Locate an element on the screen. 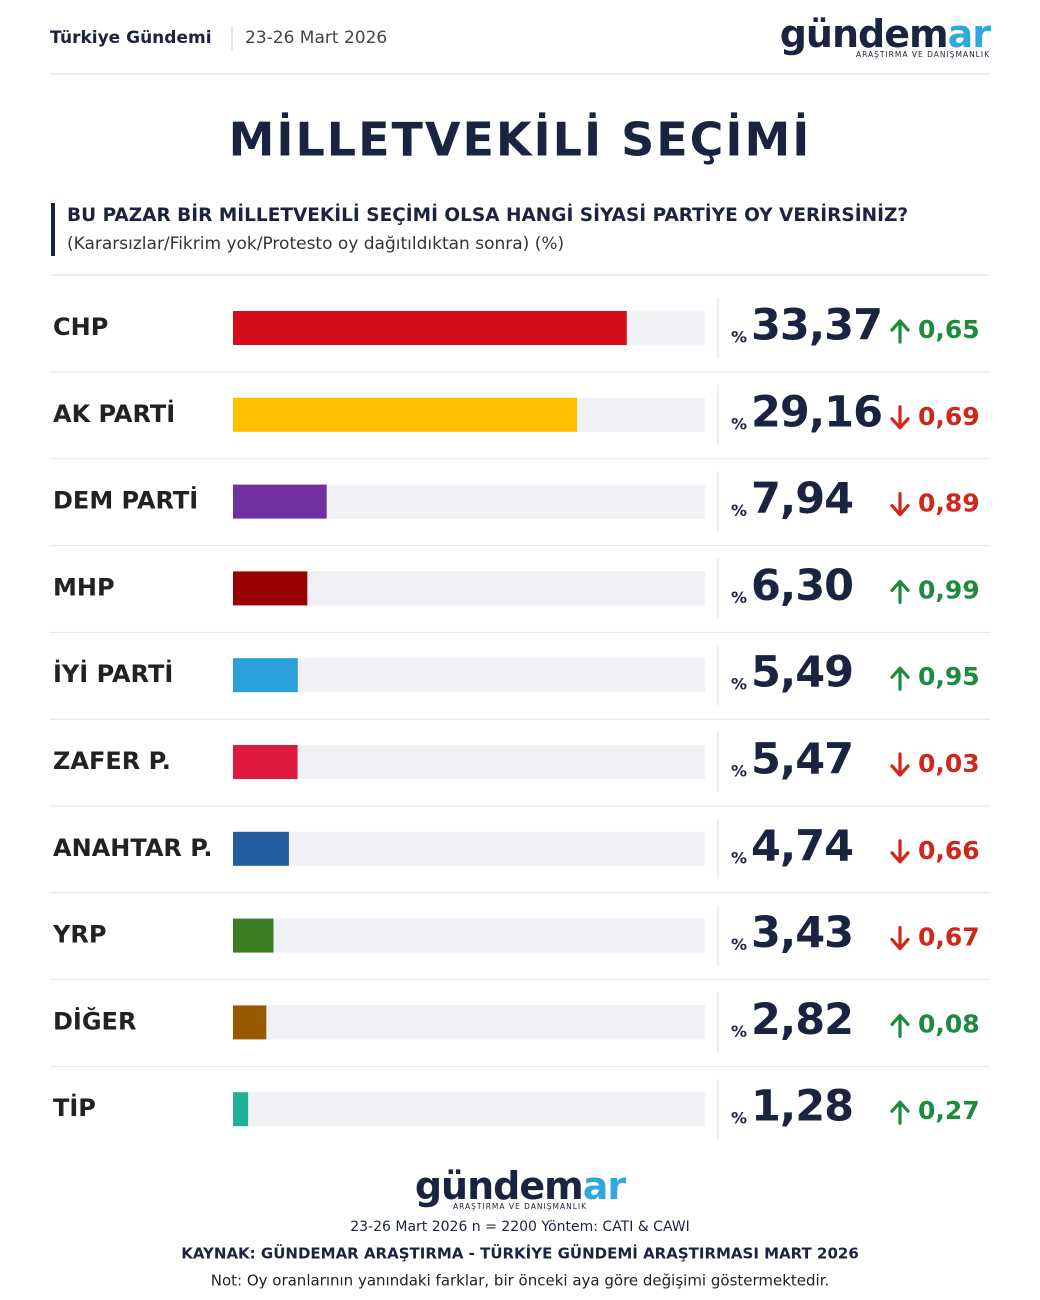 The image size is (1040, 1300). value-label: 5,49 is located at coordinates (802, 673).